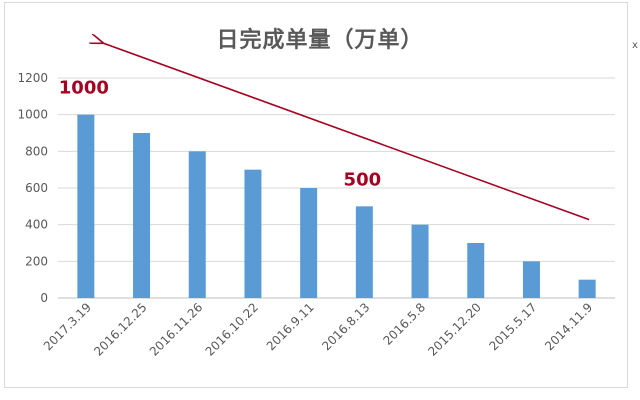 Image resolution: width=640 pixels, height=400 pixels. I want to click on y-tick-label: 800, so click(36, 151).